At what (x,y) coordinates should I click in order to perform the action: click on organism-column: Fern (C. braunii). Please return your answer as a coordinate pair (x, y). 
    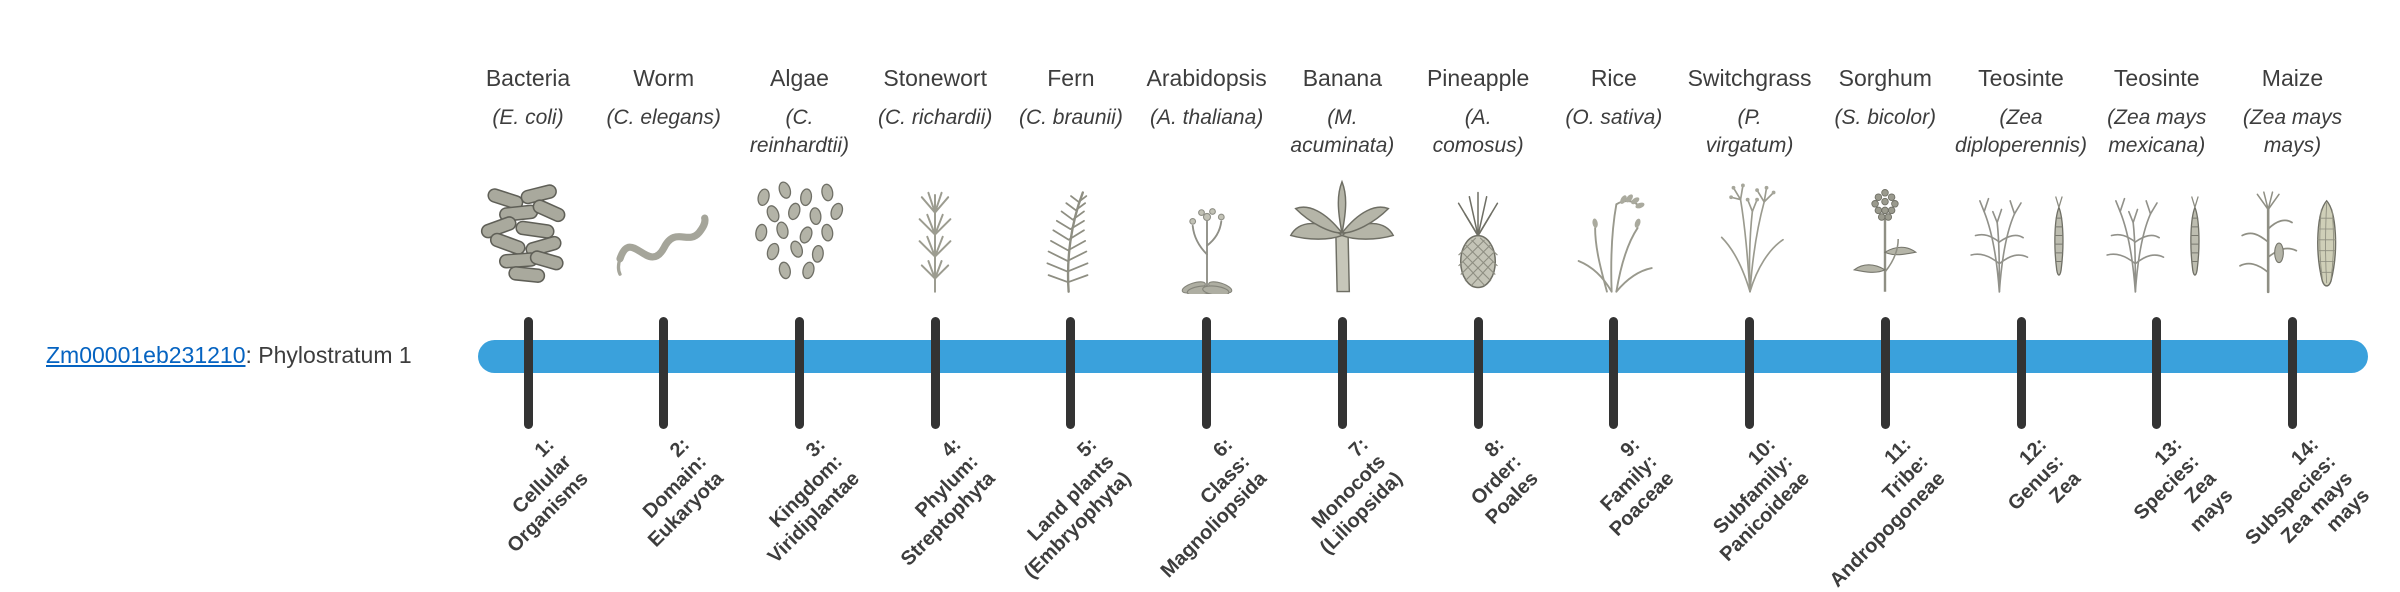
    Looking at the image, I should click on (1071, 178).